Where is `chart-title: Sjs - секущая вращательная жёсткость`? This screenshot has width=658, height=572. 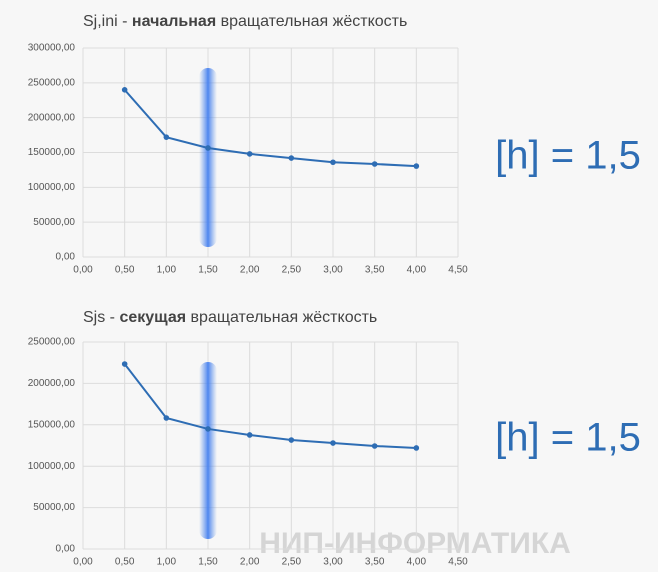
chart-title: Sjs - секущая вращательная жёсткость is located at coordinates (230, 317).